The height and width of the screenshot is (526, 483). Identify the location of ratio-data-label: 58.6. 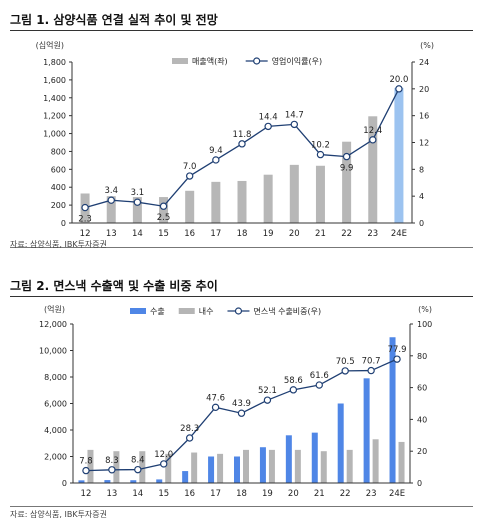
(293, 381).